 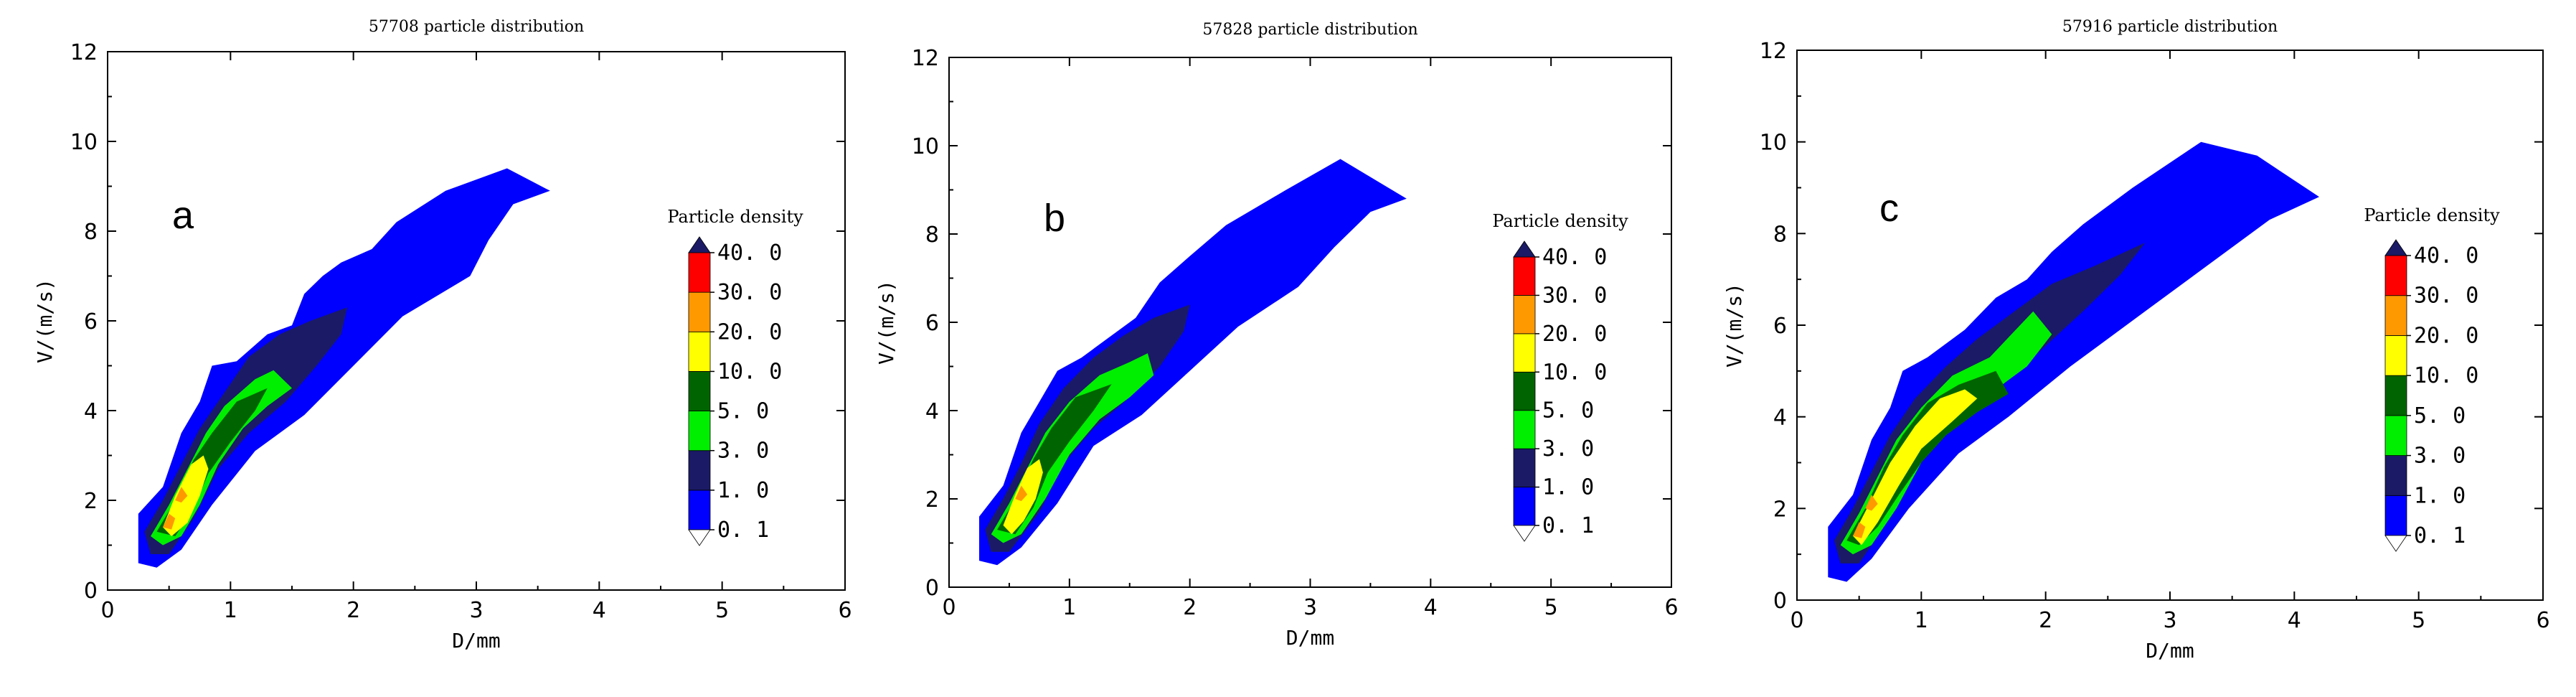 I want to click on x-tick-label: 6, so click(x=2542, y=620).